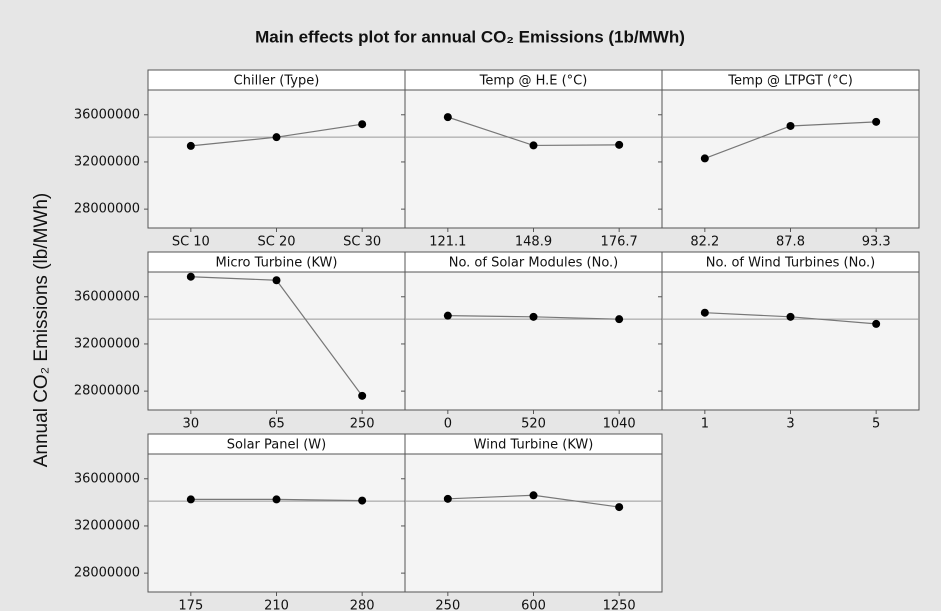 The image size is (941, 611). What do you see at coordinates (533, 424) in the screenshot?
I see `x-tick-label: 520` at bounding box center [533, 424].